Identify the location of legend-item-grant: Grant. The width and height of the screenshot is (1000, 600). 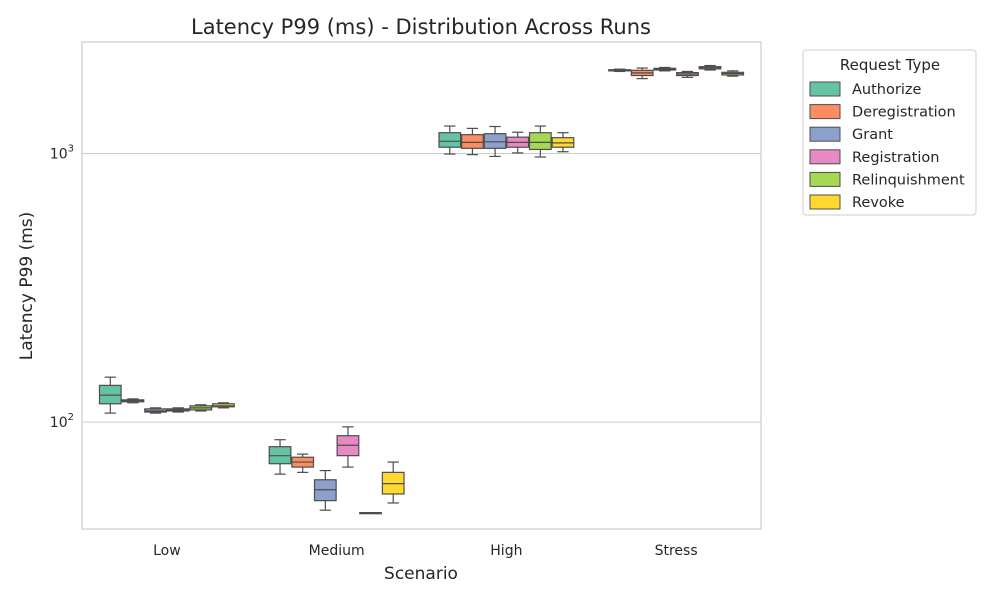
(851, 134).